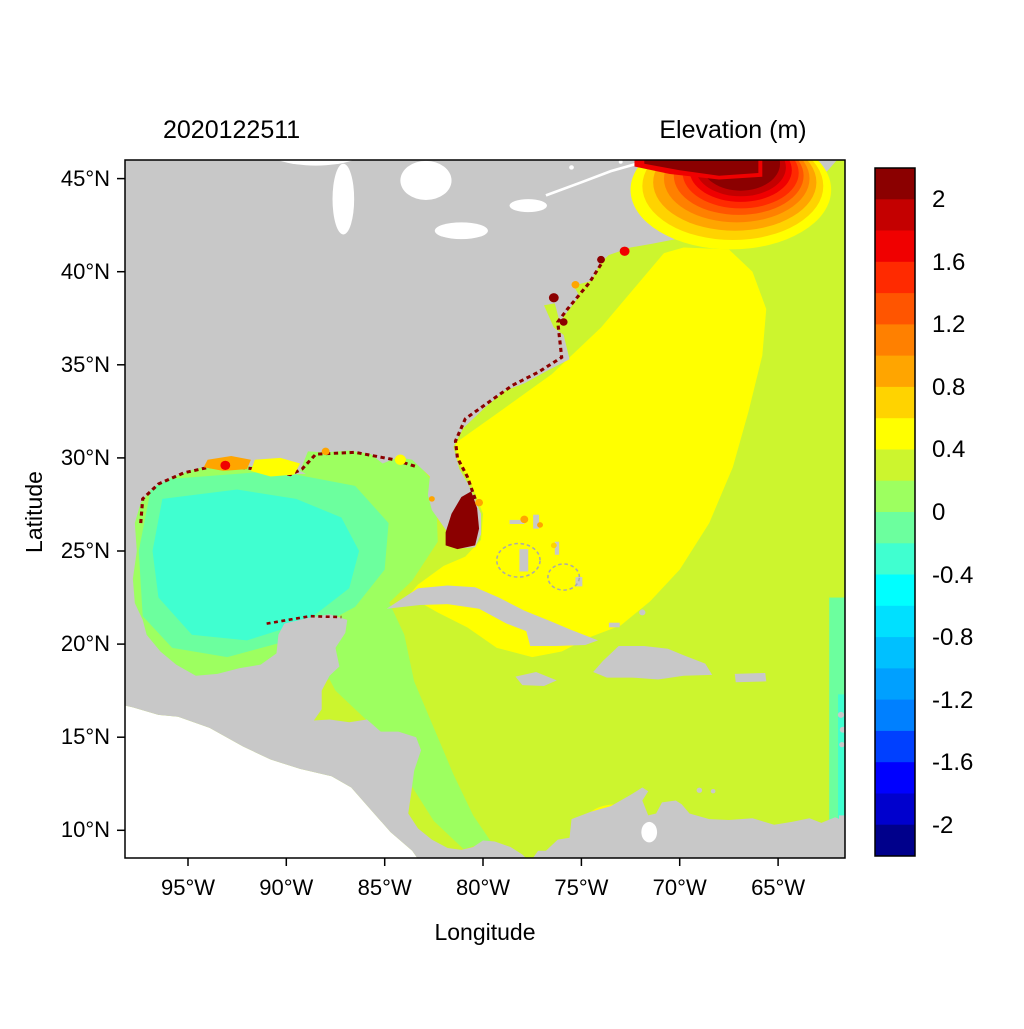  What do you see at coordinates (85, 829) in the screenshot?
I see `y-tick-label-10n: 10°N` at bounding box center [85, 829].